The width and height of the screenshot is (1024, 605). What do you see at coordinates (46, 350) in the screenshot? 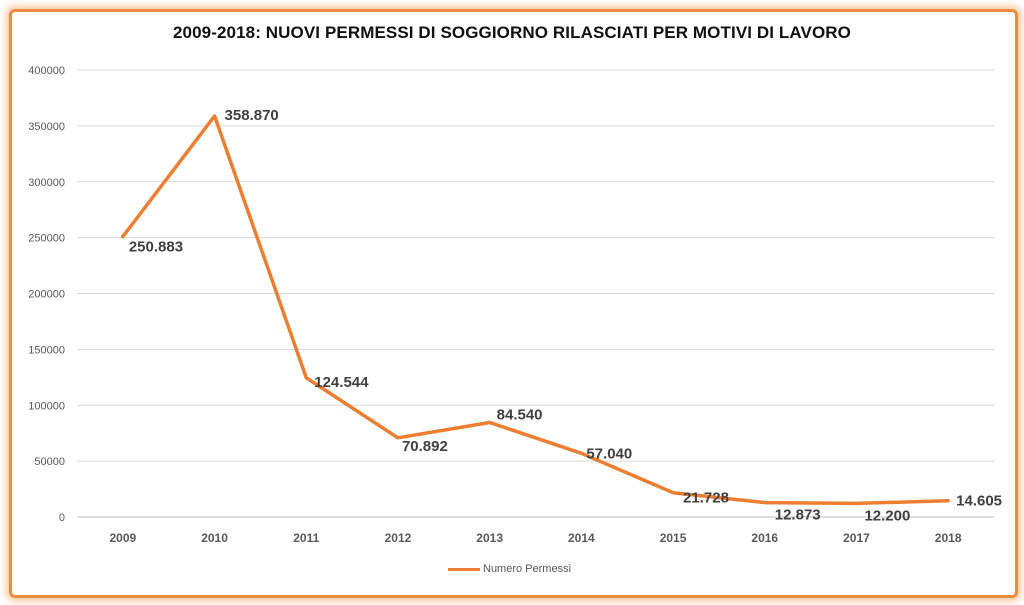
I see `y-tick-label: 150000` at bounding box center [46, 350].